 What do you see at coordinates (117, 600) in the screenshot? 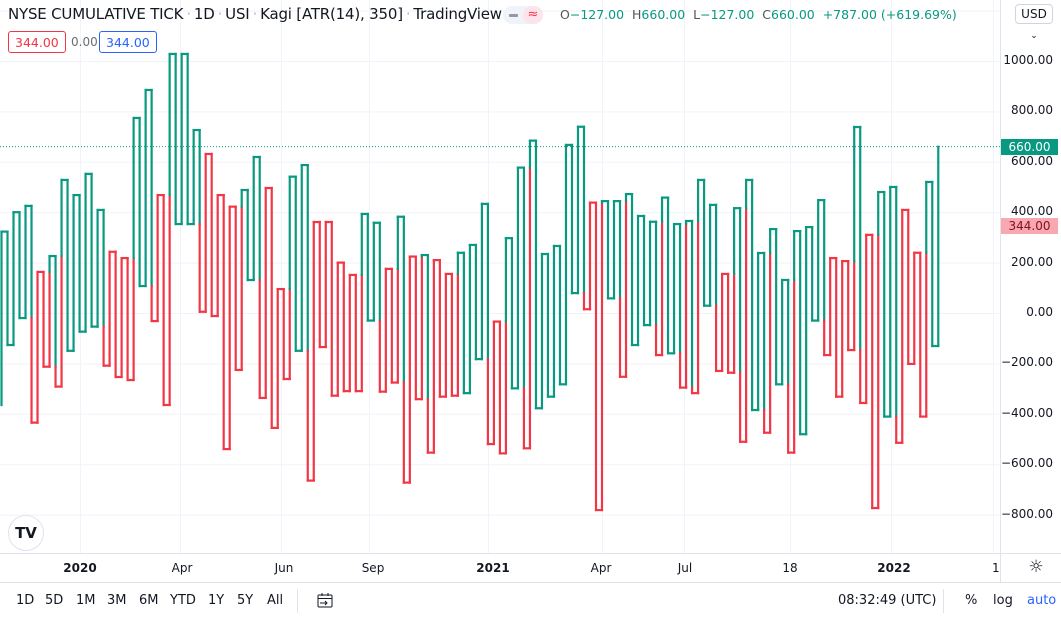
I see `range-button-3m: 3M` at bounding box center [117, 600].